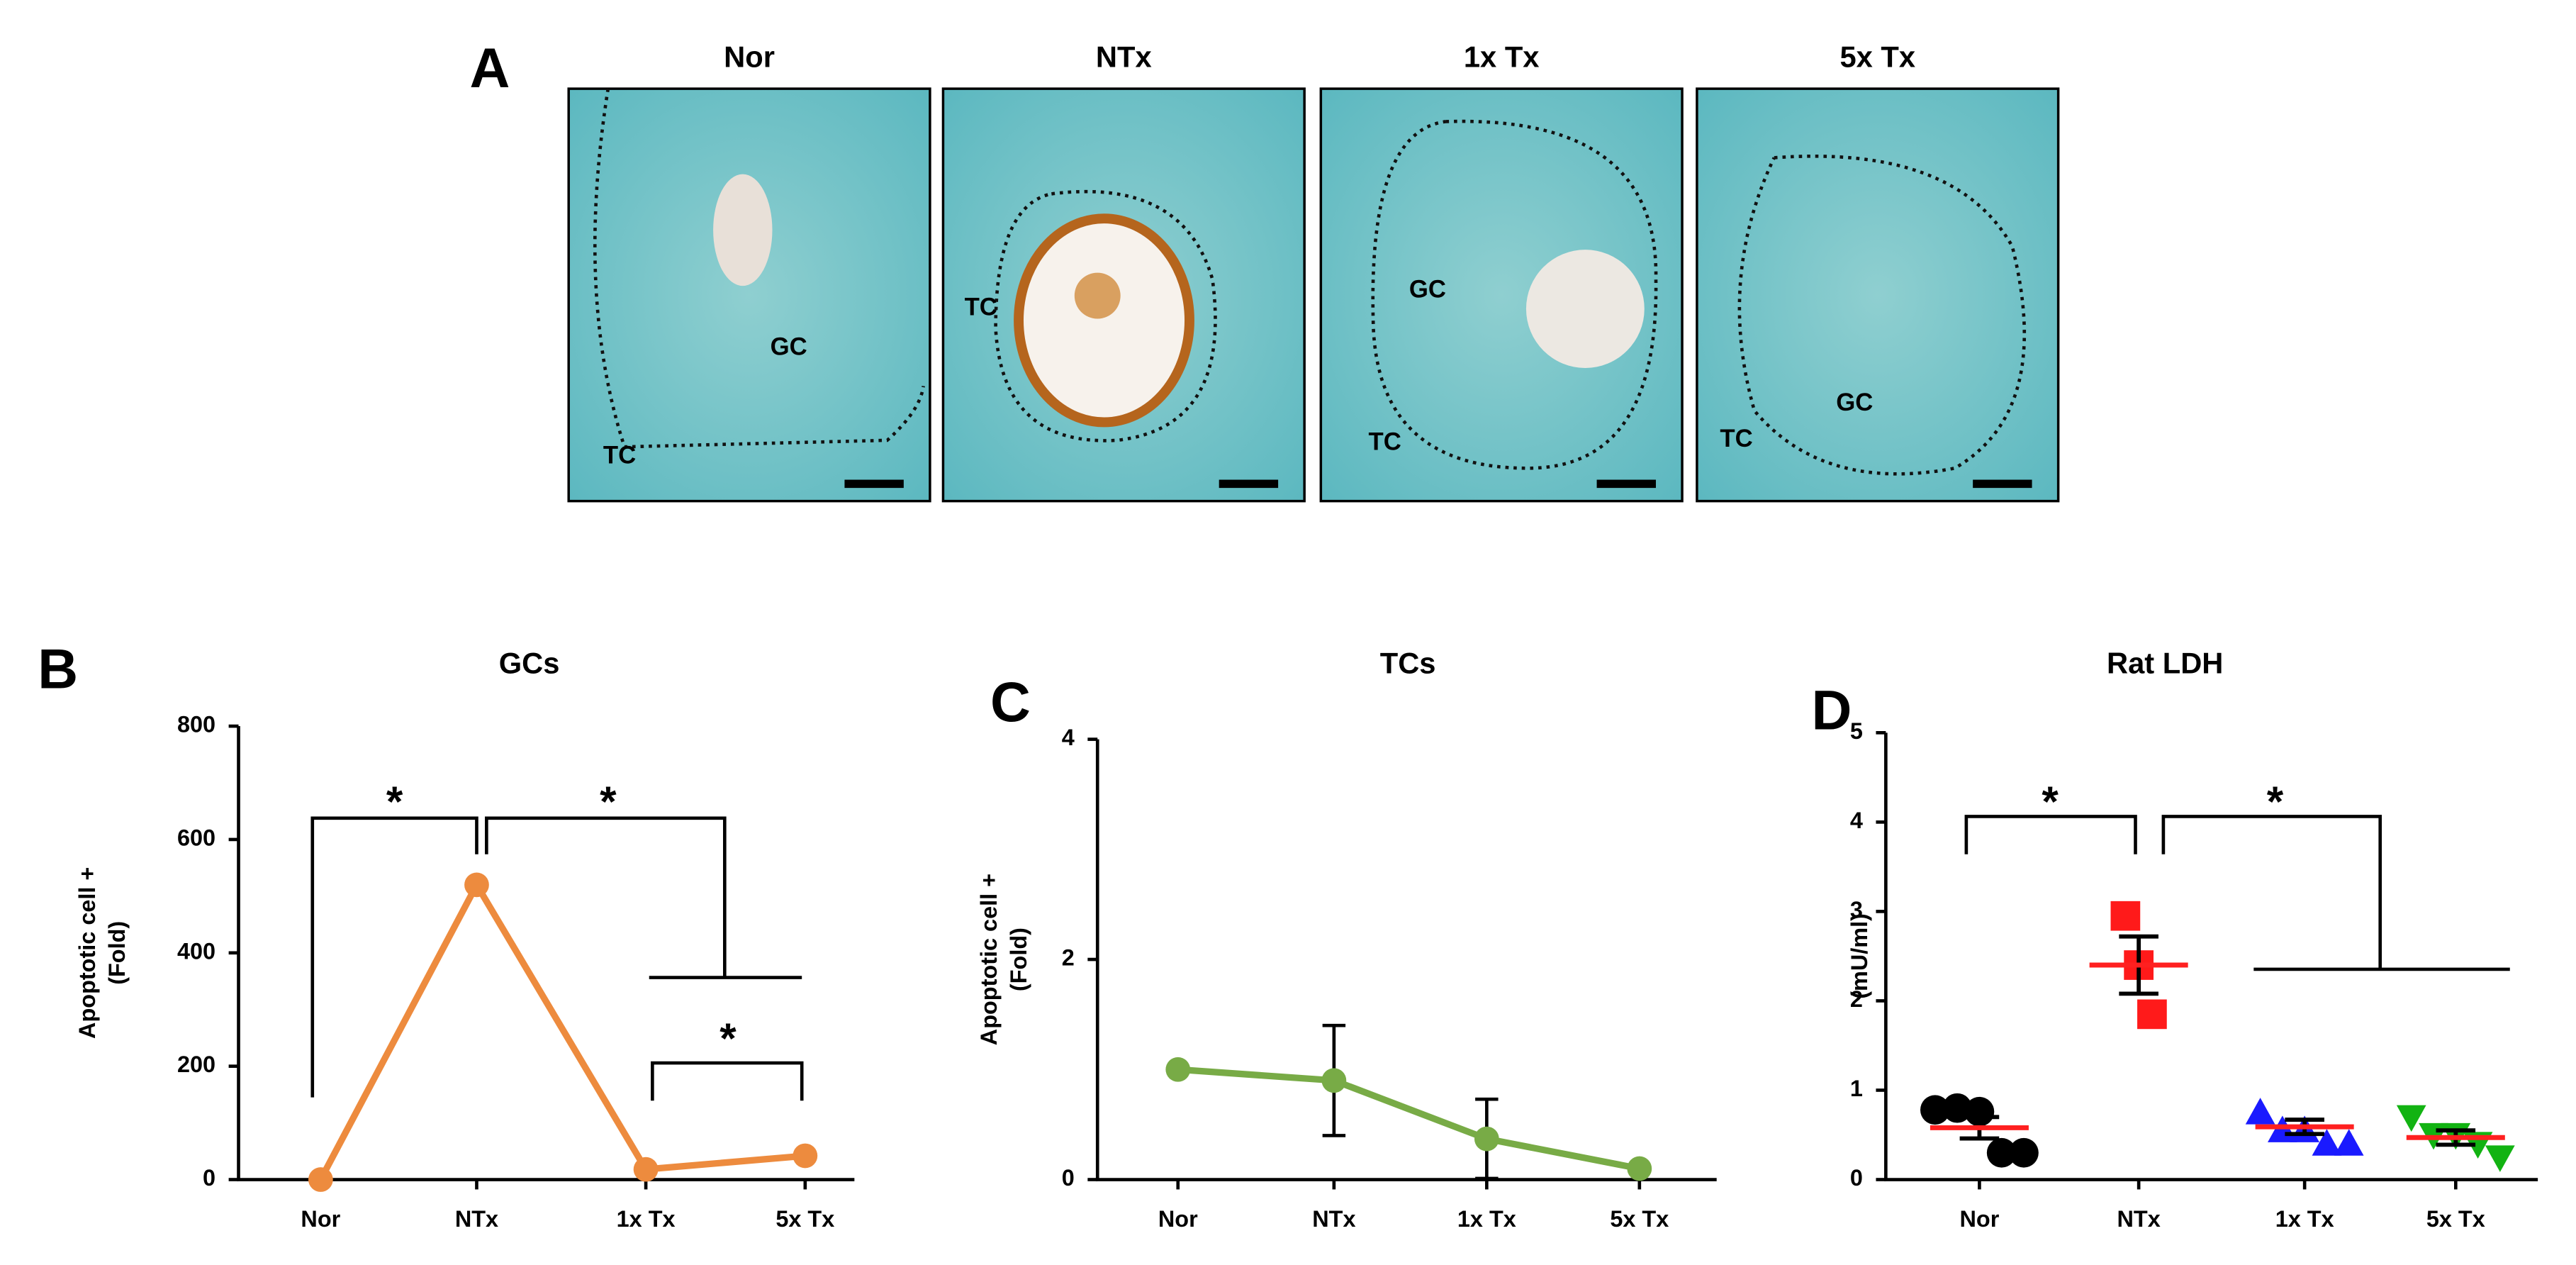 The width and height of the screenshot is (2576, 1265). I want to click on image-title: NTx, so click(1124, 56).